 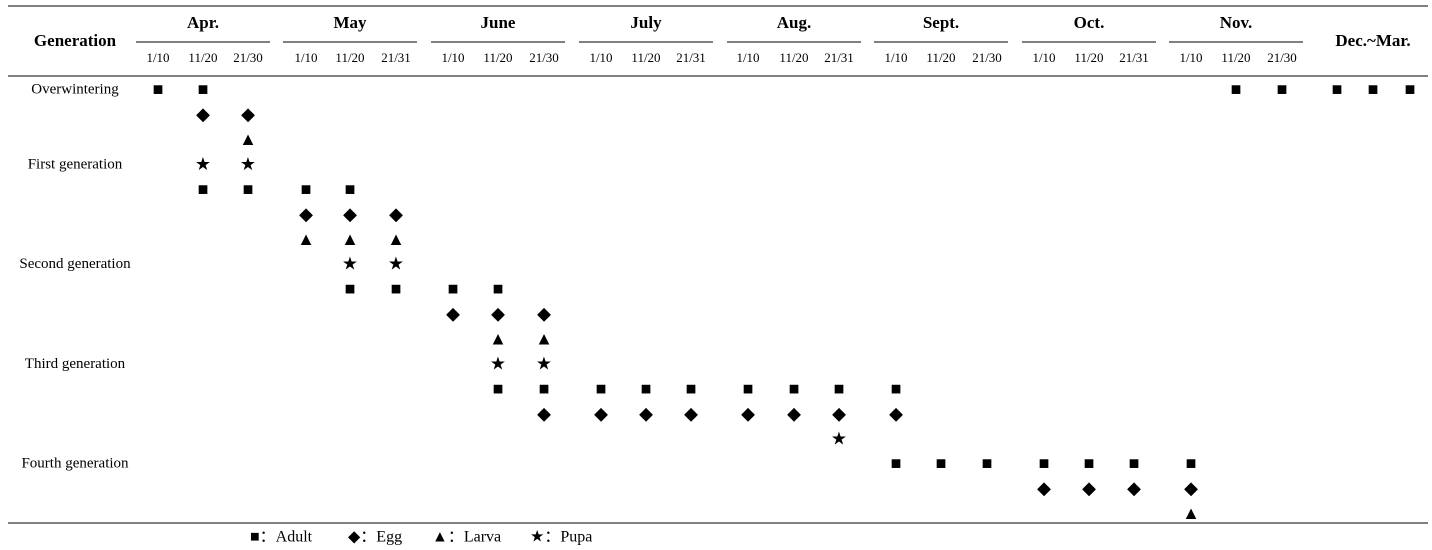 I want to click on legend-item: ▲：Larva, so click(x=466, y=537).